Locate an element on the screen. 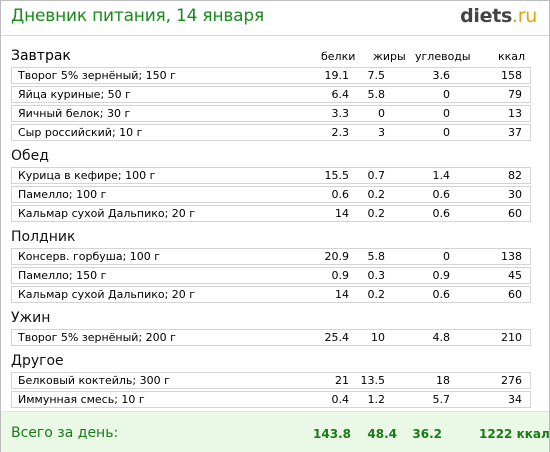 This screenshot has width=550, height=452. column-carbs: углеводы is located at coordinates (443, 56).